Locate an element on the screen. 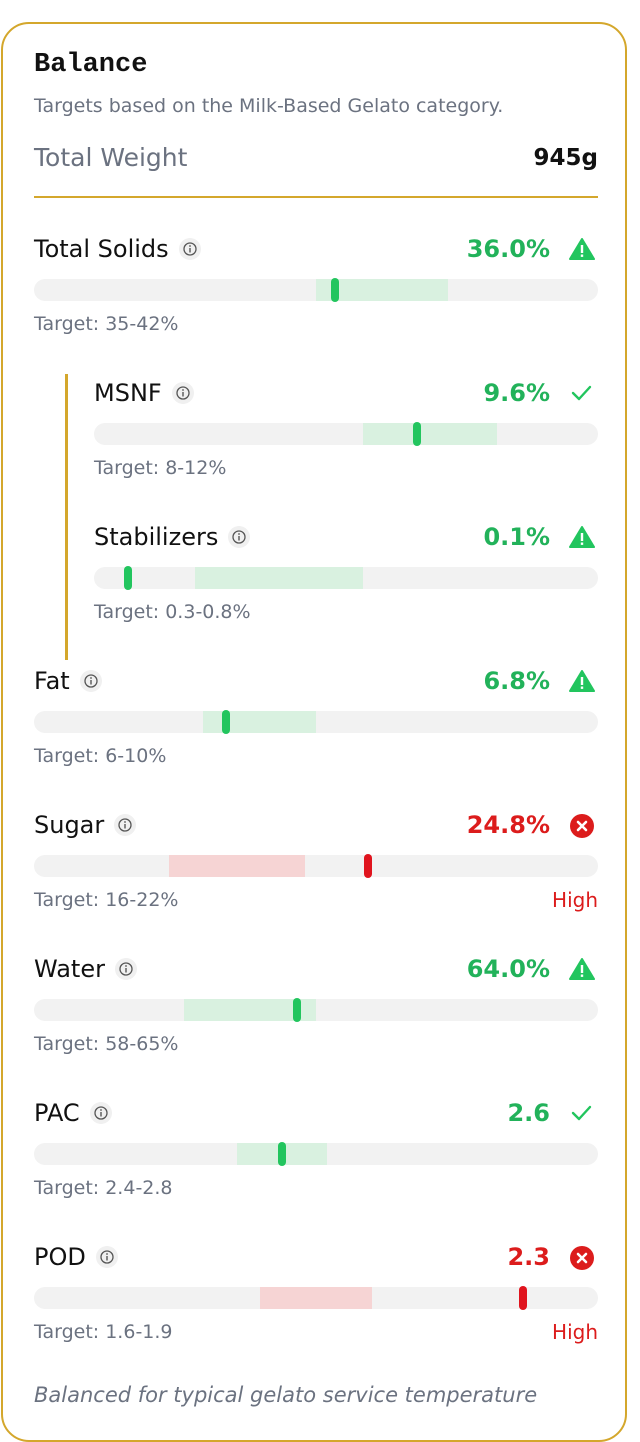 Image resolution: width=640 pixels, height=1442 pixels. target-label: Target: 6-10% is located at coordinates (100, 756).